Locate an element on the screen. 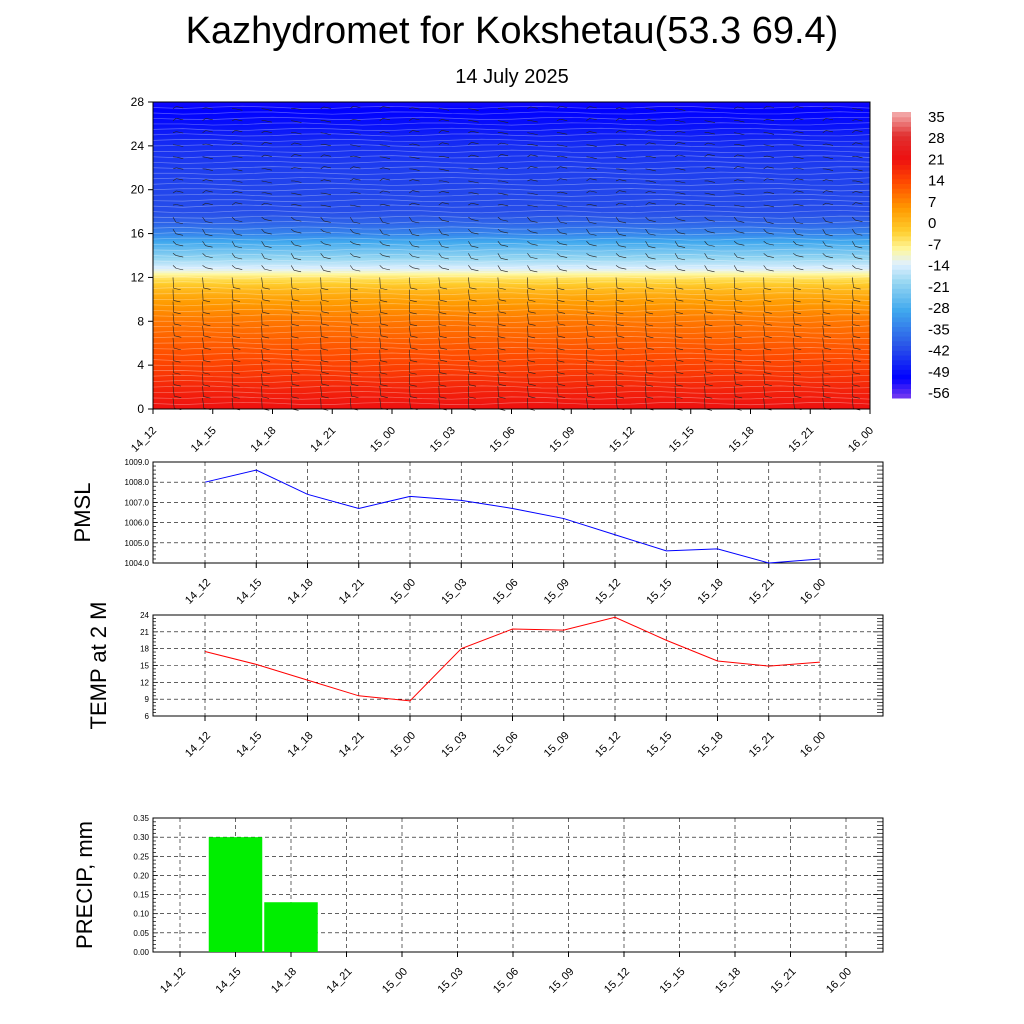 Image resolution: width=1024 pixels, height=1024 pixels. y-tick-label: 0.10 is located at coordinates (141, 914).